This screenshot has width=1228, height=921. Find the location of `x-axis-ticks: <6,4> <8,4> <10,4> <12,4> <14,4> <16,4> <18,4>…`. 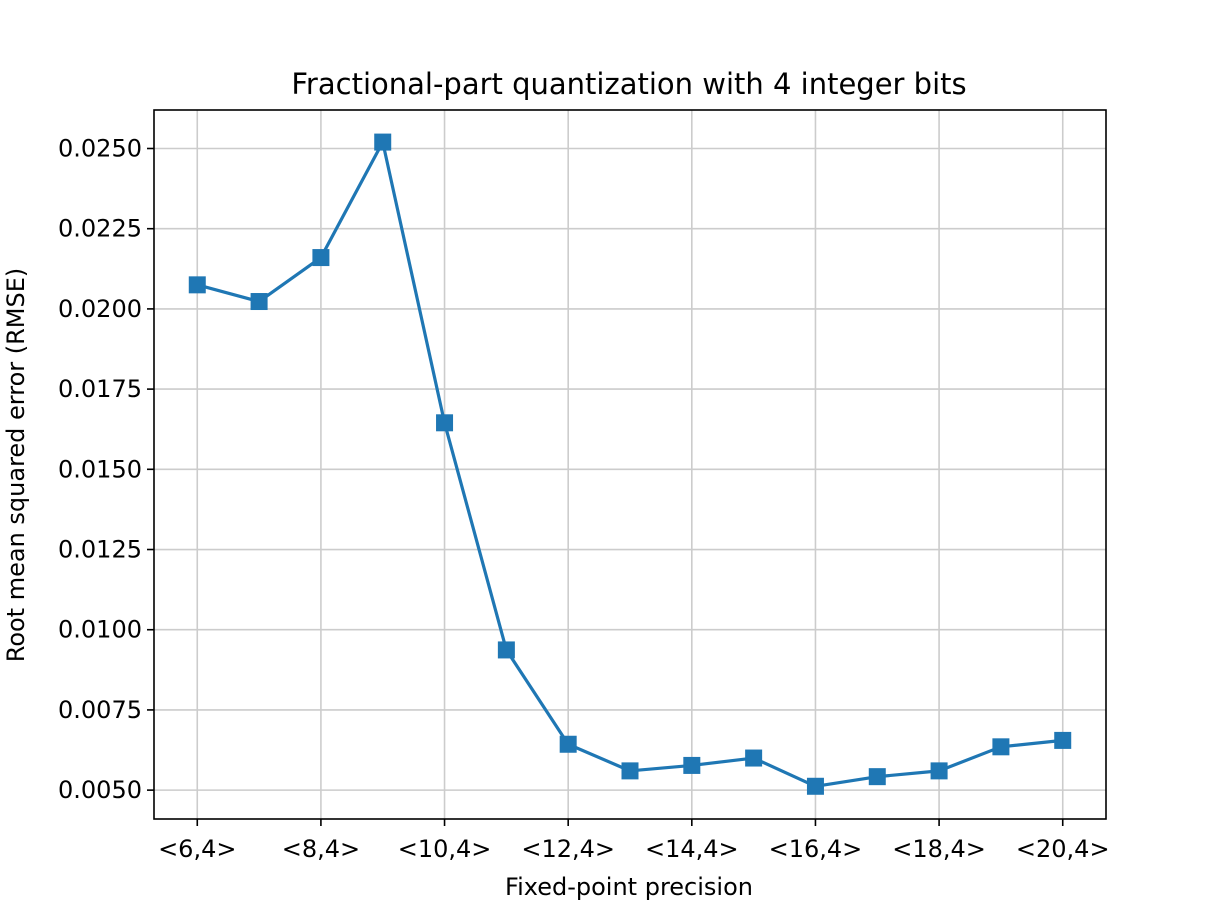

x-axis-ticks: <6,4> <8,4> <10,4> <12,4> <14,4> <16,4> <18,4>… is located at coordinates (634, 841).